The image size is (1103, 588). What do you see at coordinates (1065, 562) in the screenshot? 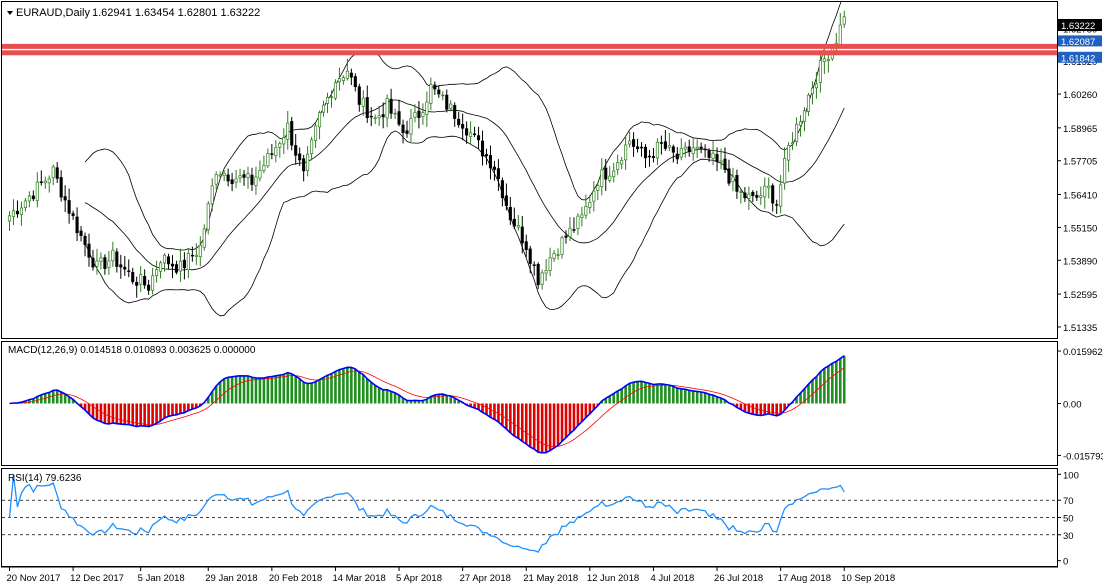
I see `rsi-axis-label: 0` at bounding box center [1065, 562].